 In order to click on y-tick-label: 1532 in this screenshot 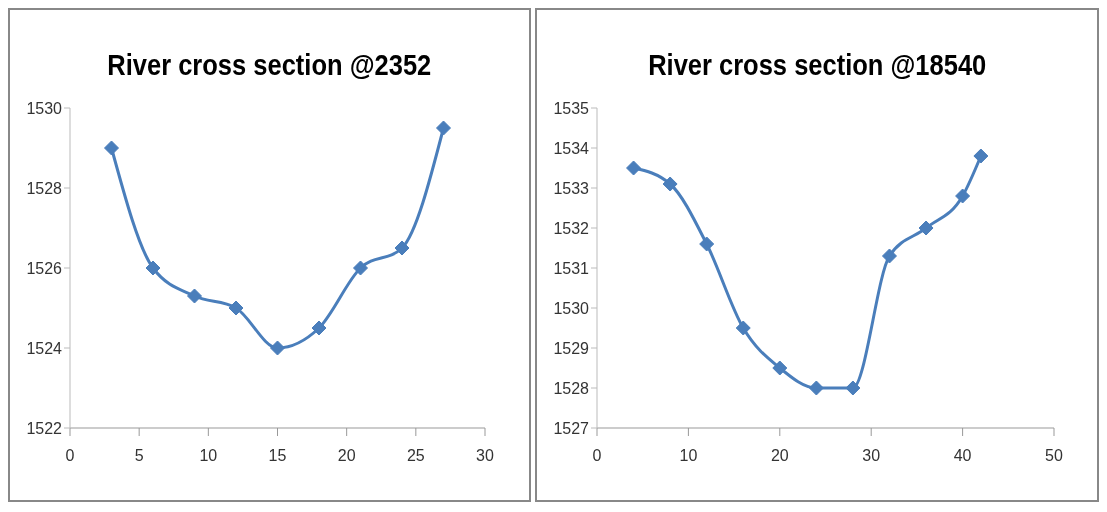, I will do `click(571, 228)`.